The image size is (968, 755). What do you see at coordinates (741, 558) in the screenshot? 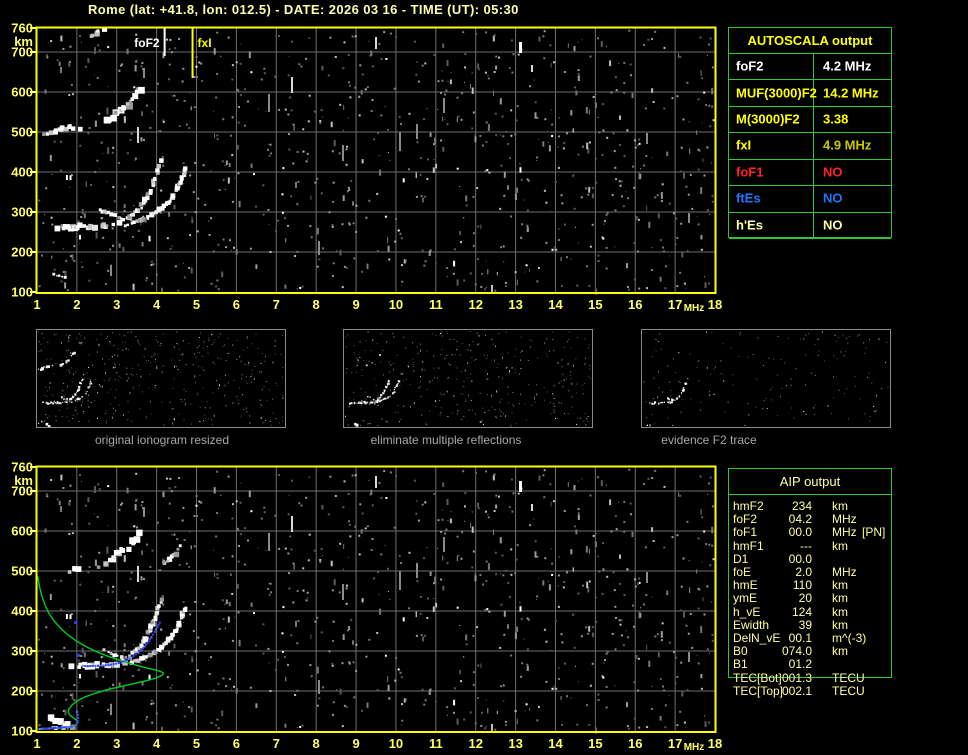
I see `parameter-label: D1` at bounding box center [741, 558].